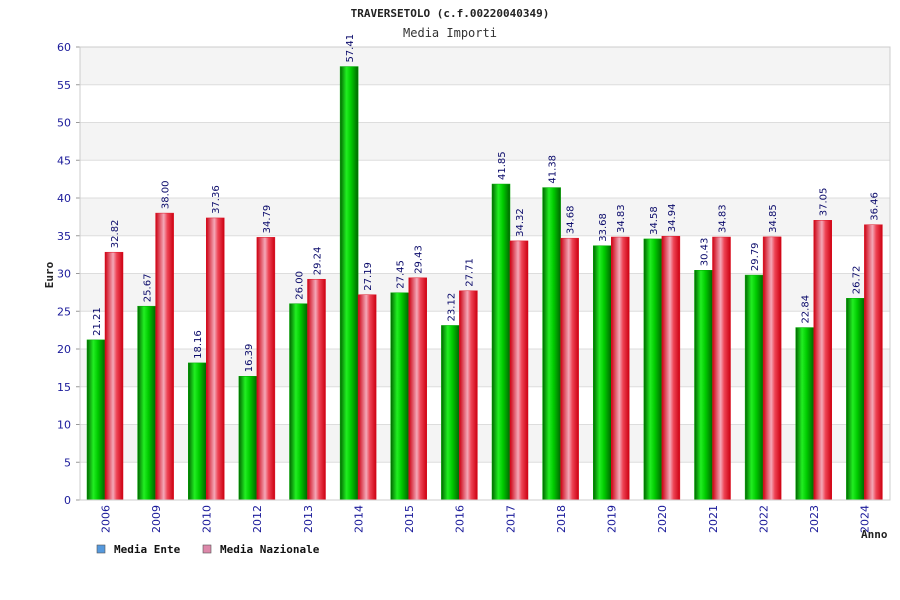 Image resolution: width=900 pixels, height=600 pixels. I want to click on bar-media-nazionale-2009, so click(164, 356).